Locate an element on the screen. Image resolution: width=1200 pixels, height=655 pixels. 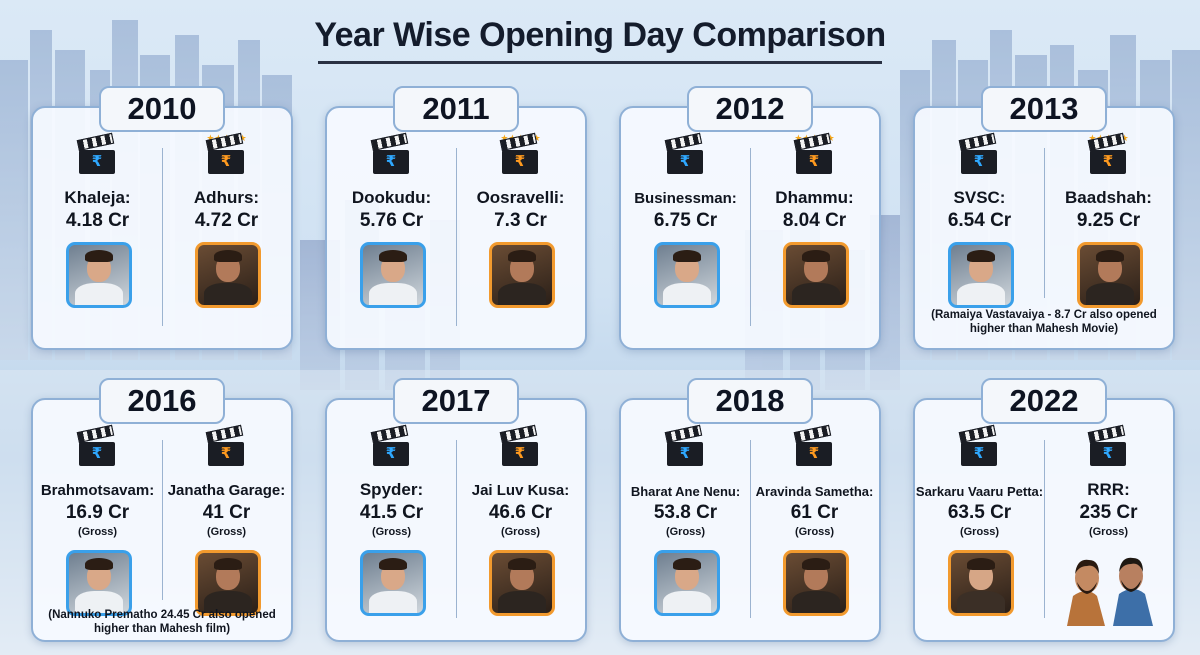
rrr-poster-illustration is located at coordinates (1110, 591).